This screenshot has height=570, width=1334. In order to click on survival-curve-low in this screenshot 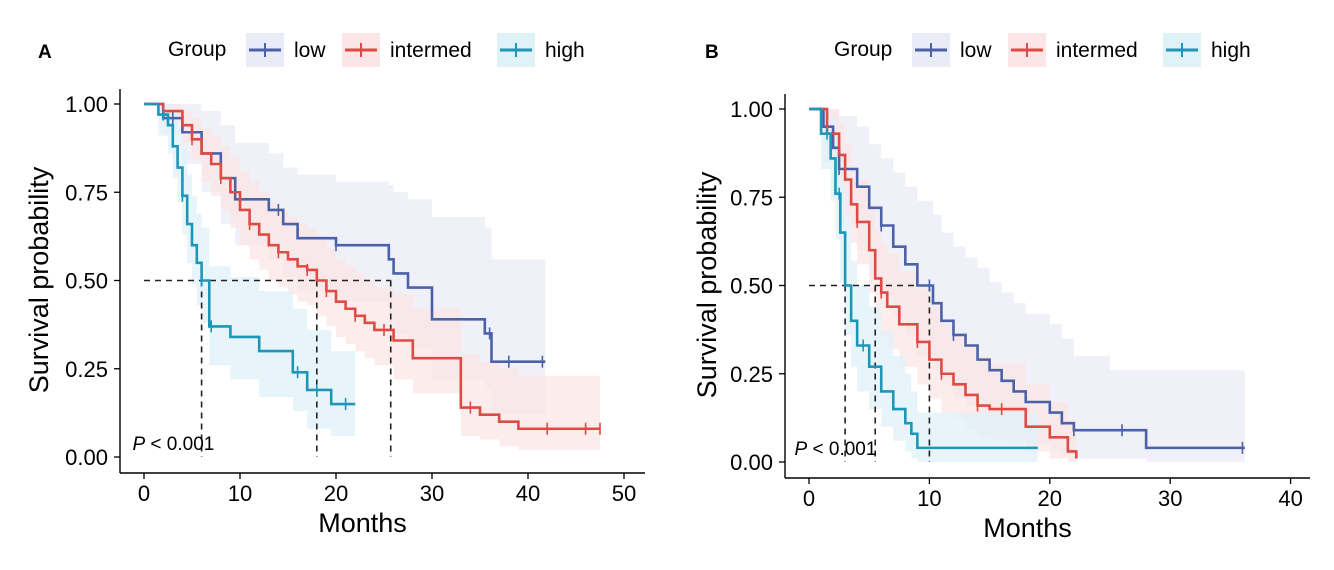, I will do `click(345, 232)`.